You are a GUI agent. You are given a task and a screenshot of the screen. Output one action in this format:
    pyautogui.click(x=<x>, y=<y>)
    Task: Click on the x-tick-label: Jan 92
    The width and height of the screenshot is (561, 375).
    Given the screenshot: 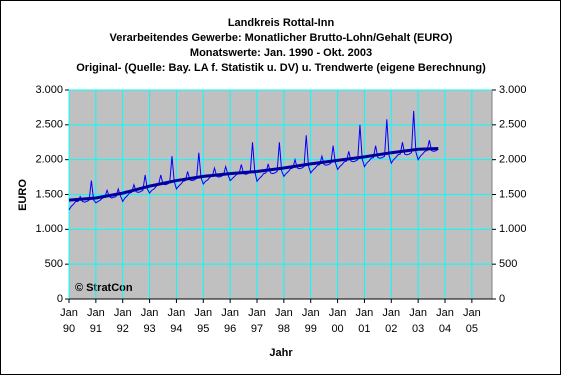 What is the action you would take?
    pyautogui.click(x=122, y=321)
    